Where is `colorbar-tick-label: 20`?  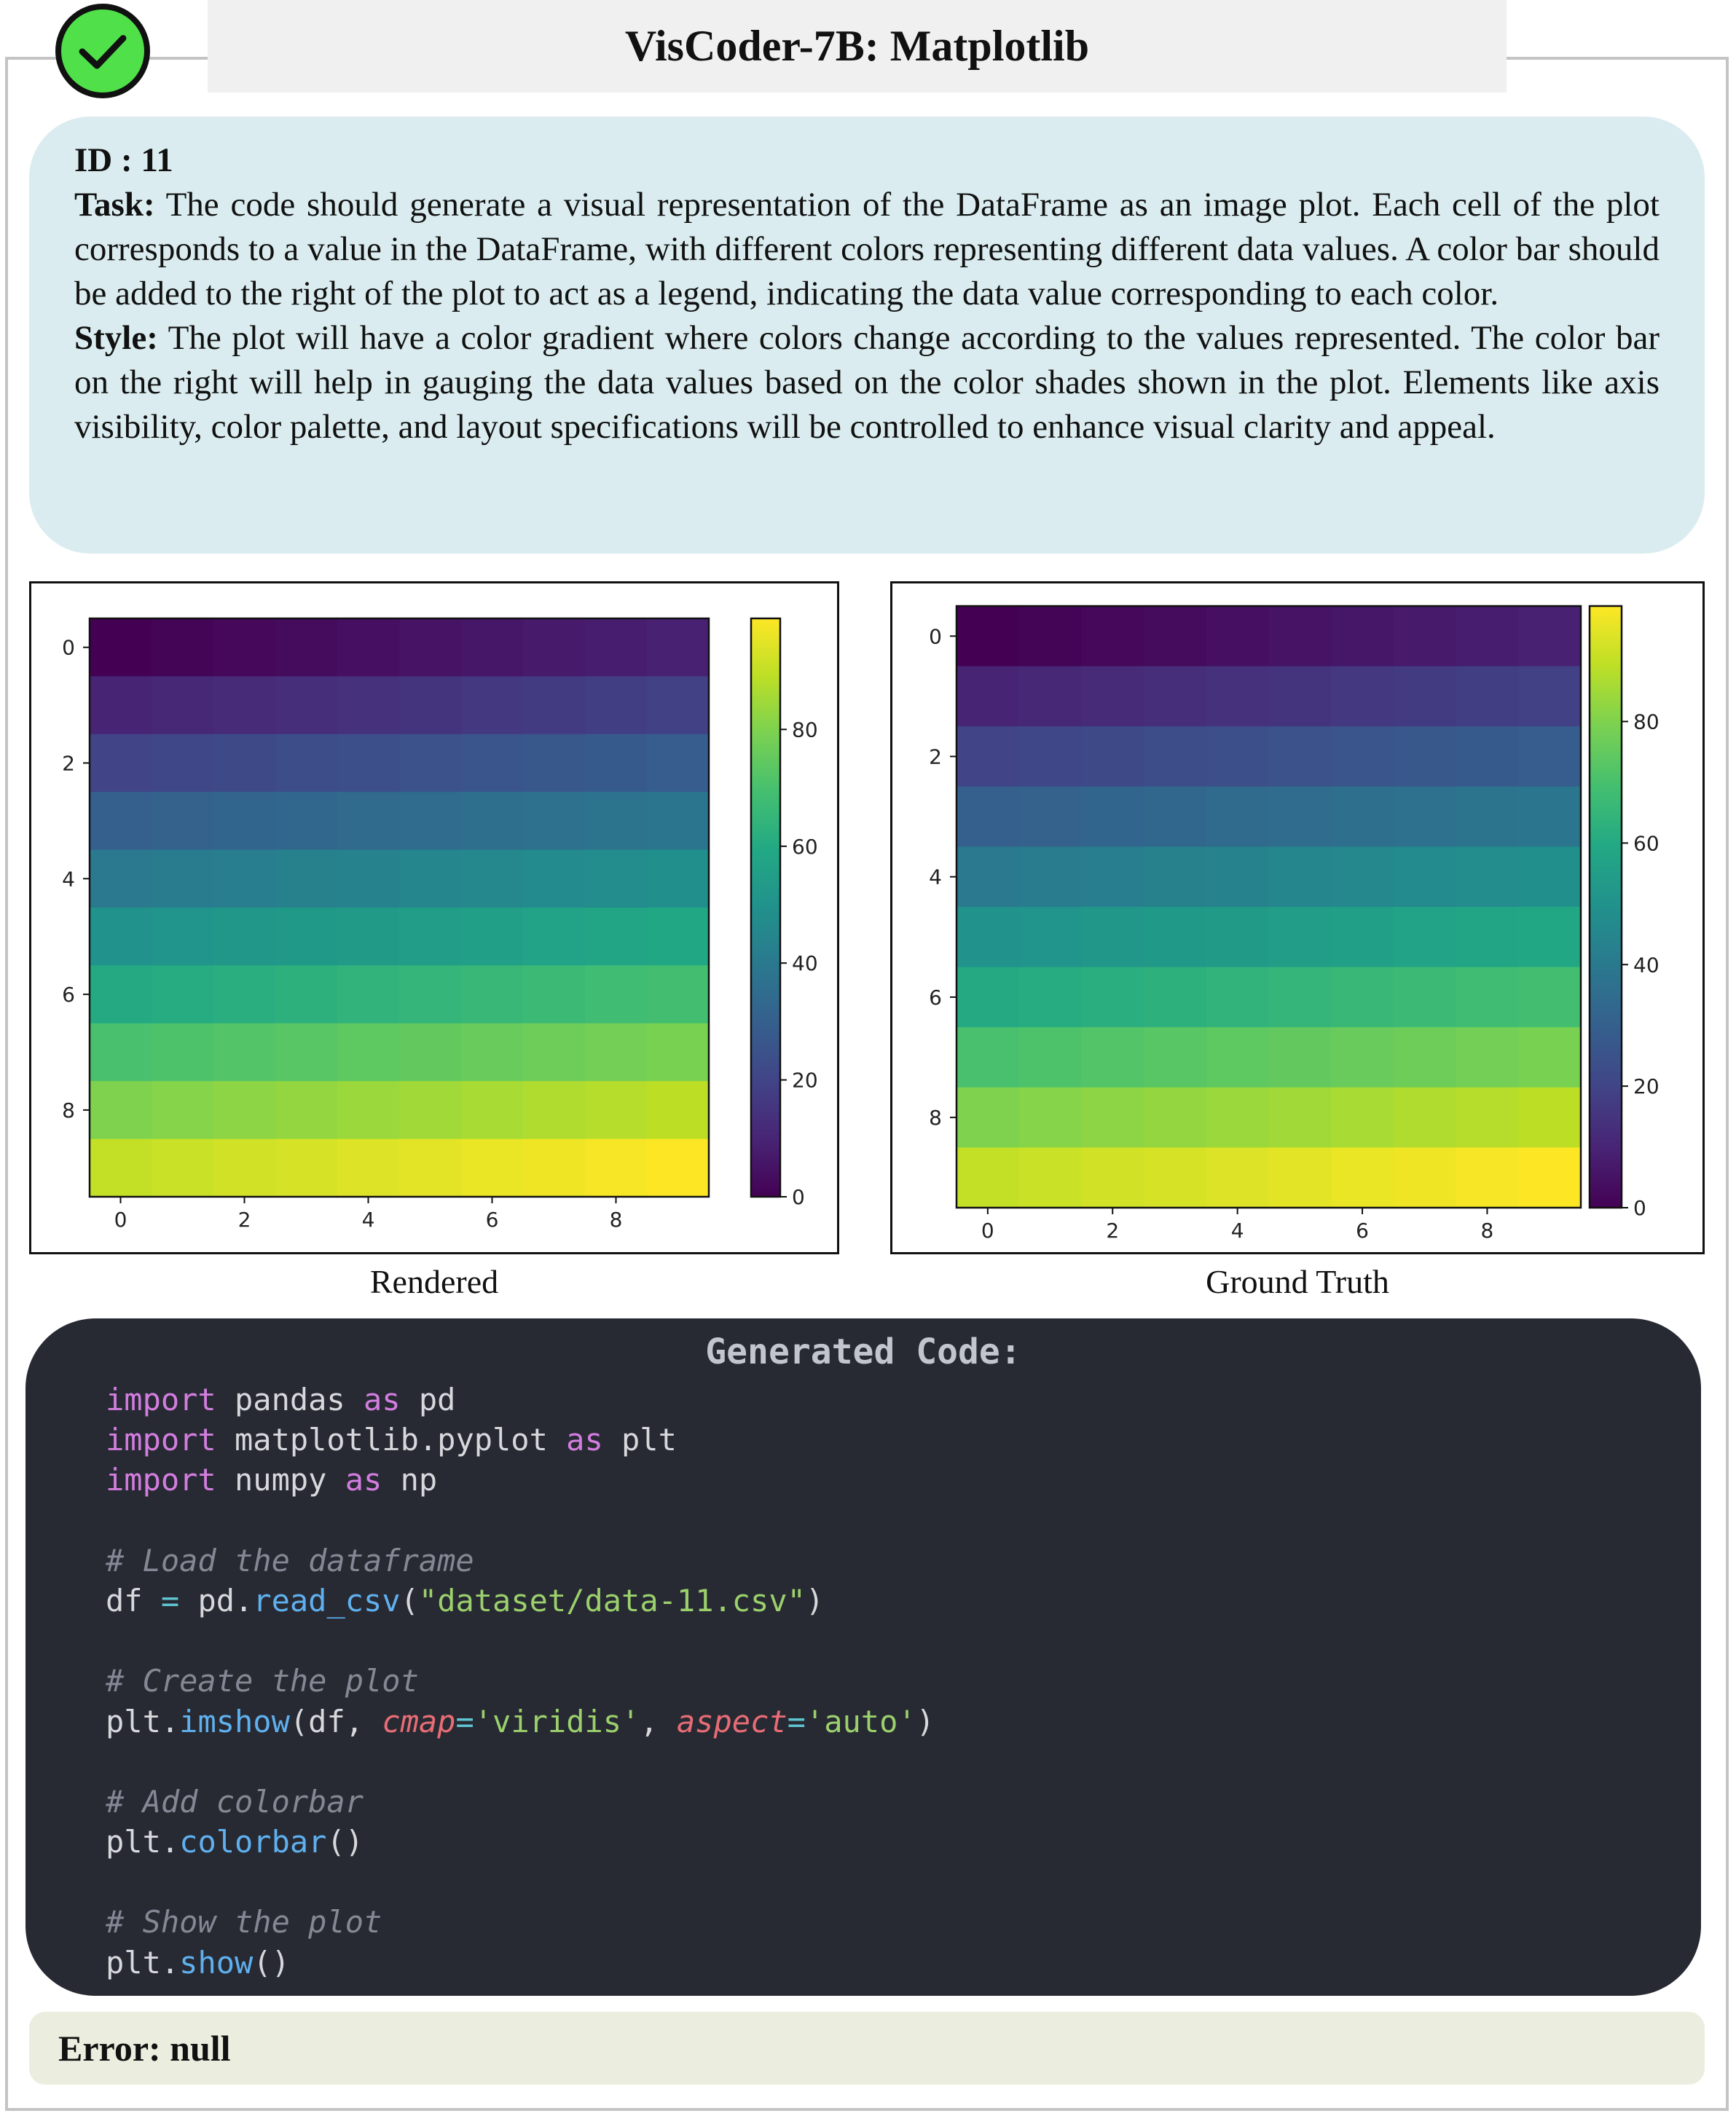
colorbar-tick-label: 20 is located at coordinates (805, 1081).